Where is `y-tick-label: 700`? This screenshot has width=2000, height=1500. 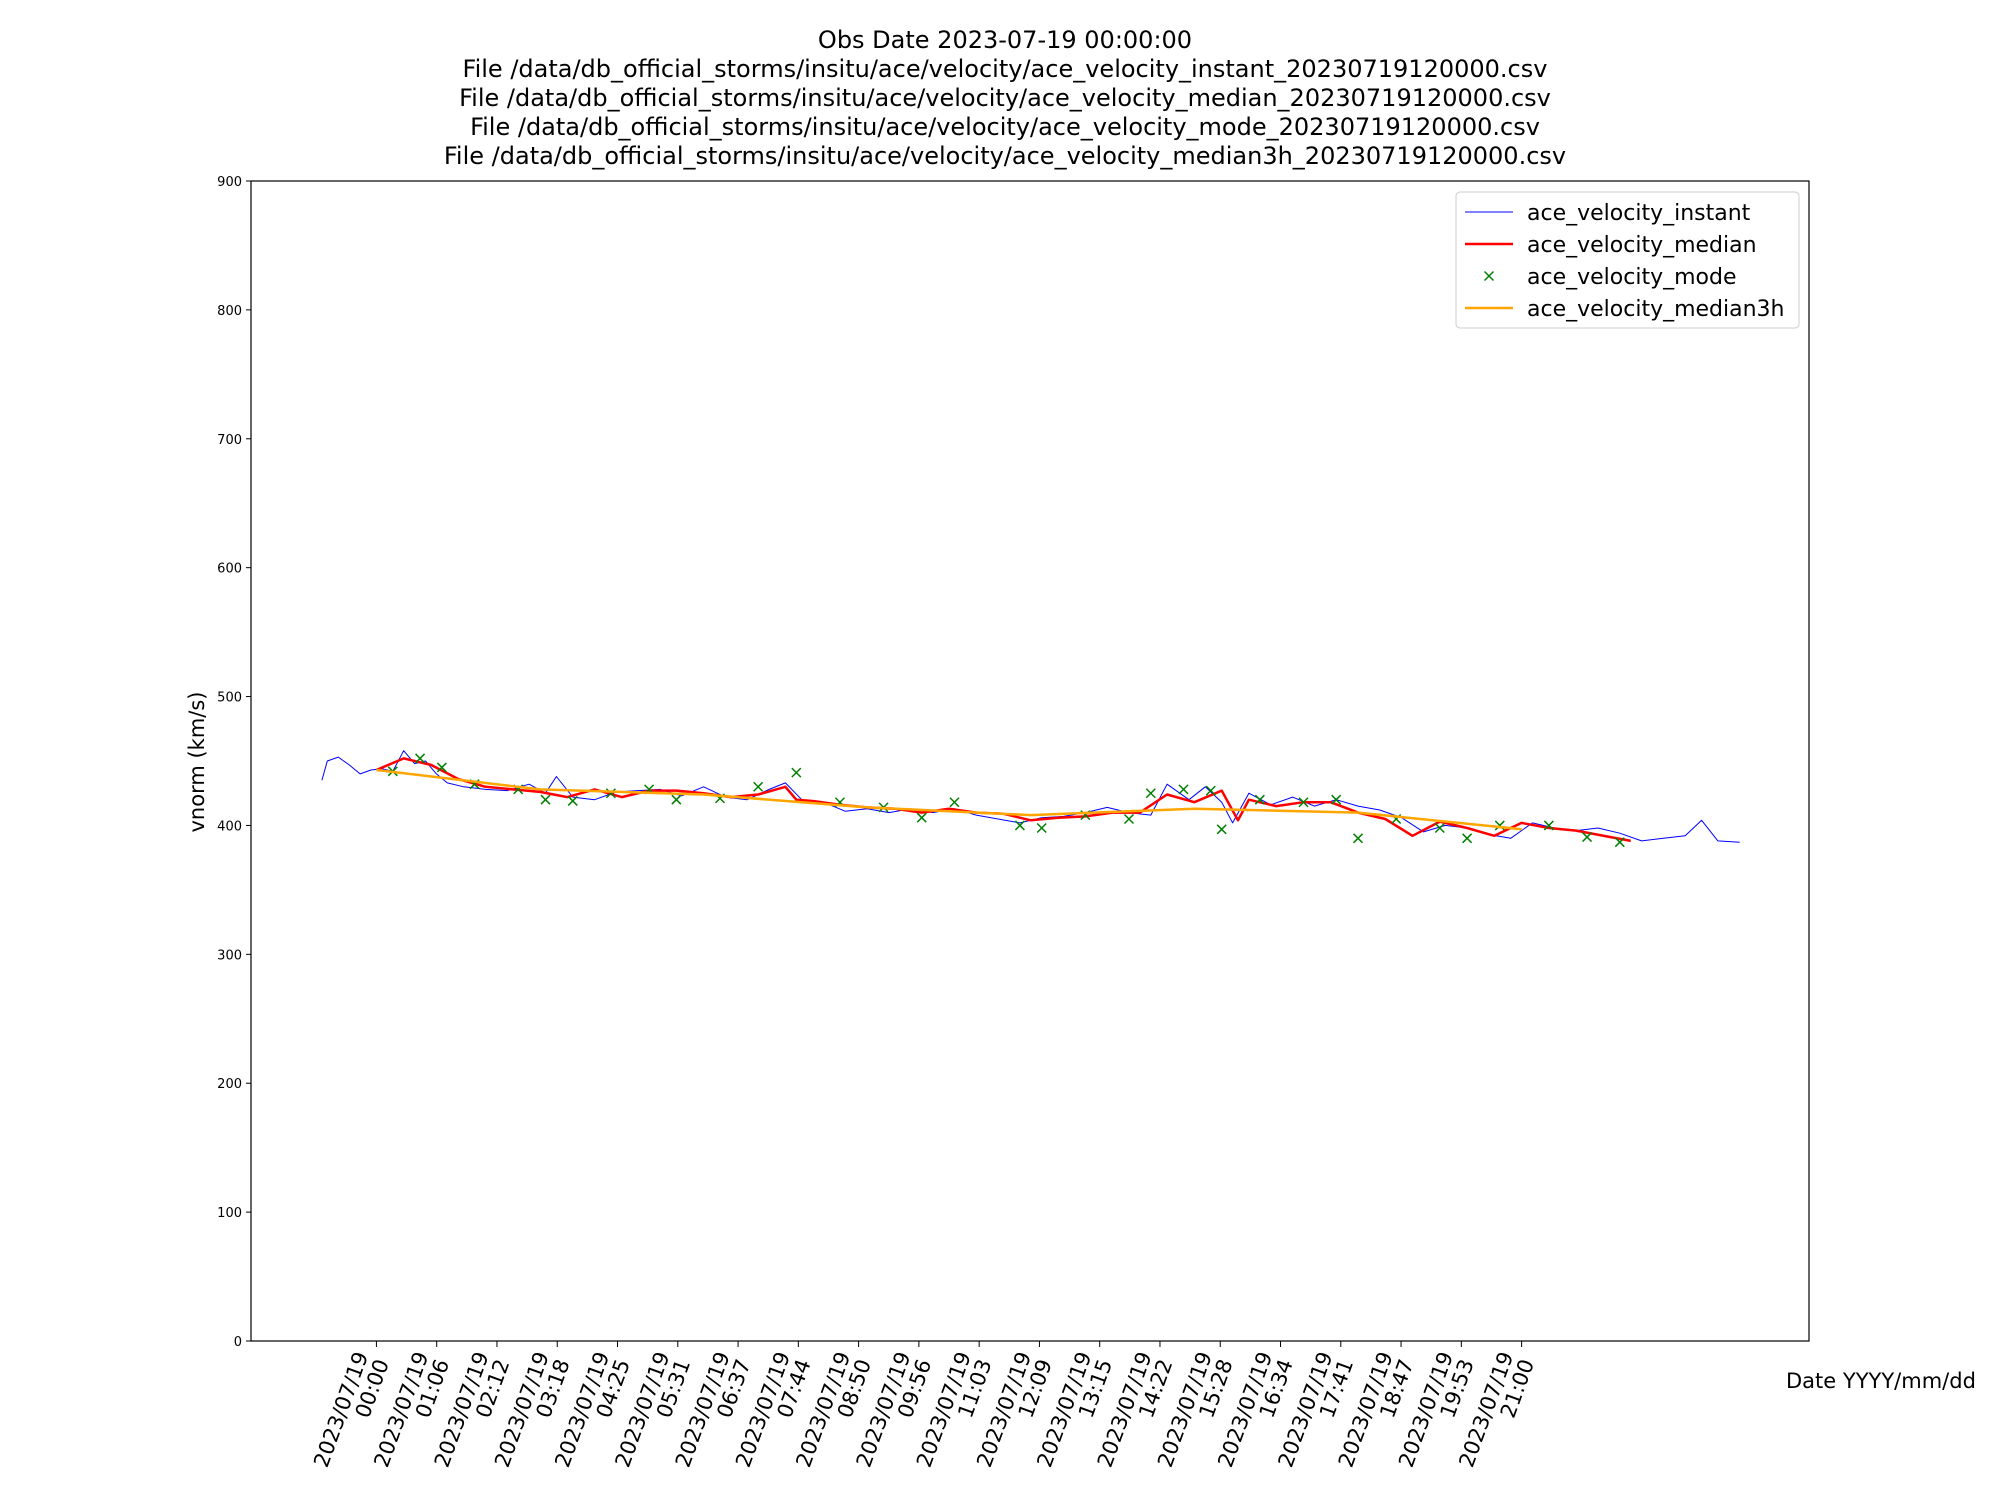
y-tick-label: 700 is located at coordinates (229, 440).